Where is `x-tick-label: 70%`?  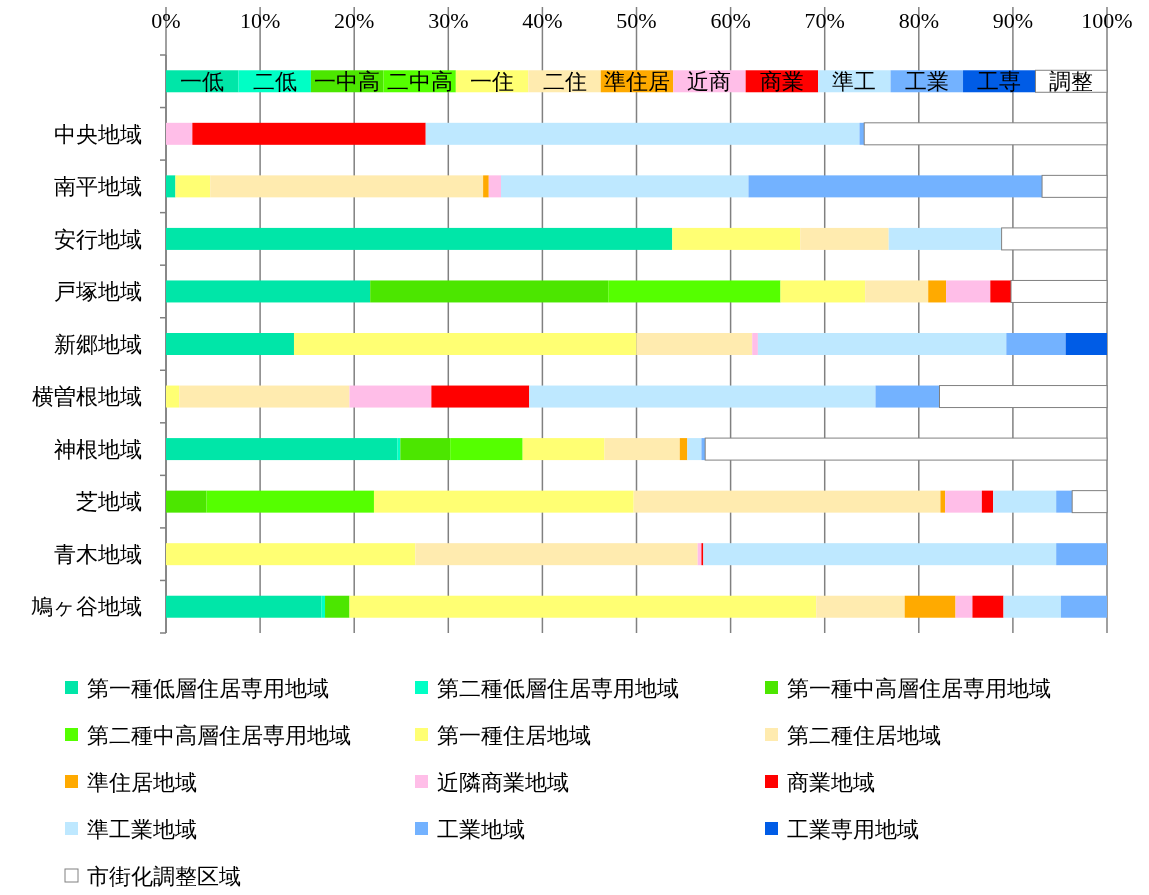
x-tick-label: 70% is located at coordinates (824, 20).